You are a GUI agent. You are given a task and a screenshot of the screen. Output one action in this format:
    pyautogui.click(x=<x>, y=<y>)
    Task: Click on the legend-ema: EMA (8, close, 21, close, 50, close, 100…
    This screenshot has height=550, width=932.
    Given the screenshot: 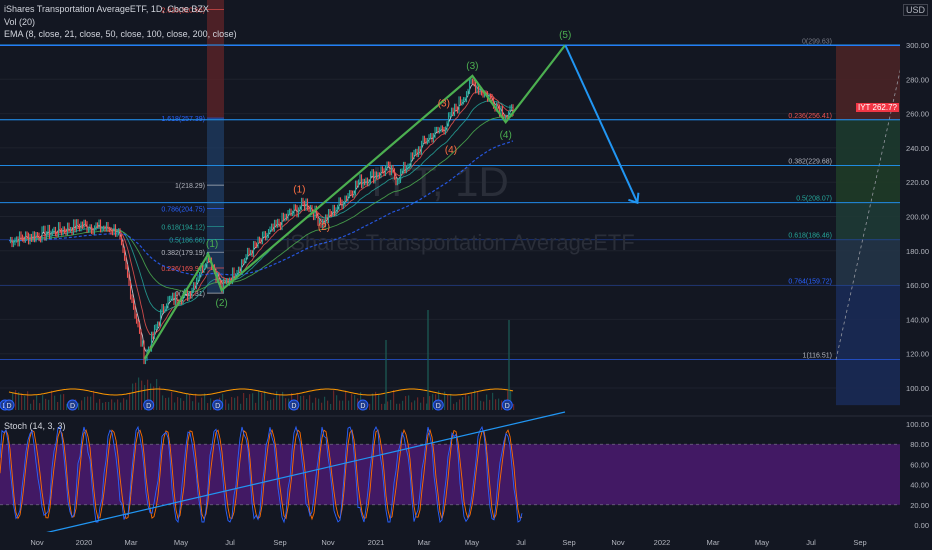 What is the action you would take?
    pyautogui.click(x=122, y=34)
    